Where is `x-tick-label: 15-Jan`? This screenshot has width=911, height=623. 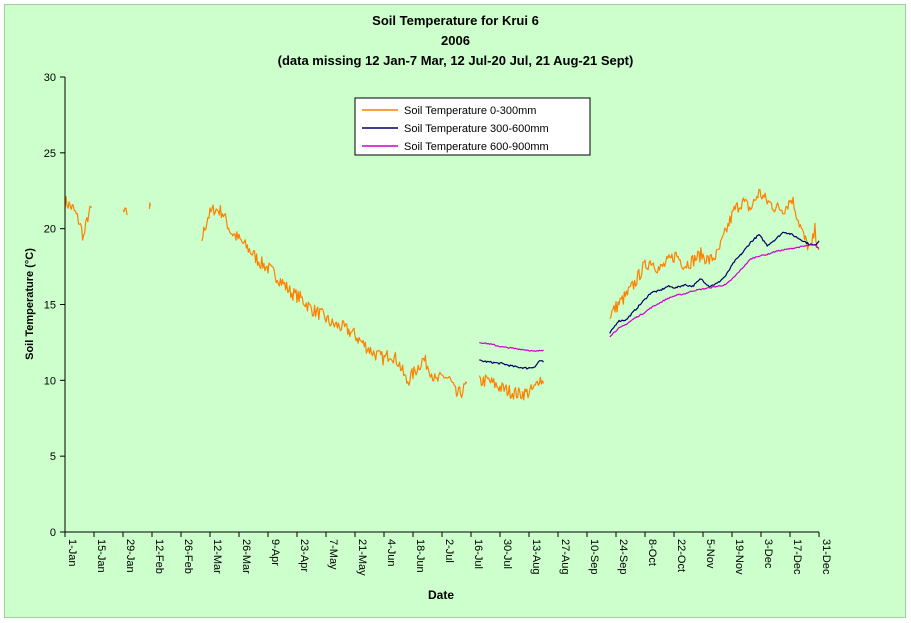 x-tick-label: 15-Jan is located at coordinates (101, 556).